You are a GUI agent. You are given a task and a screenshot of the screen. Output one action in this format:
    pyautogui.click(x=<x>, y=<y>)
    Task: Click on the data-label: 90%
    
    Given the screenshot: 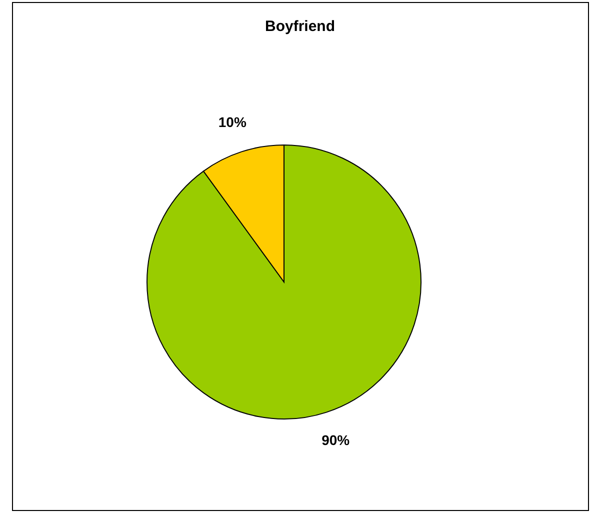 What is the action you would take?
    pyautogui.click(x=336, y=440)
    